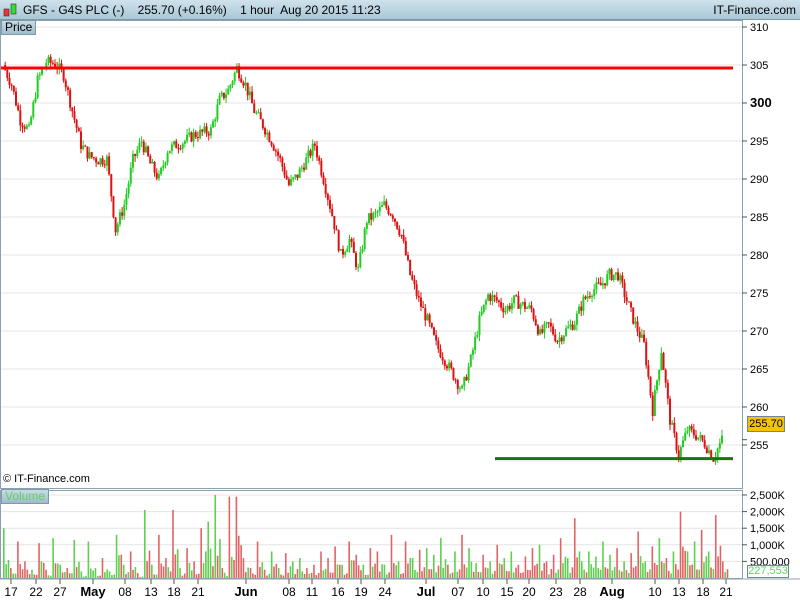 The image size is (800, 600). I want to click on brand-link: IT-Finance.com, so click(754, 10).